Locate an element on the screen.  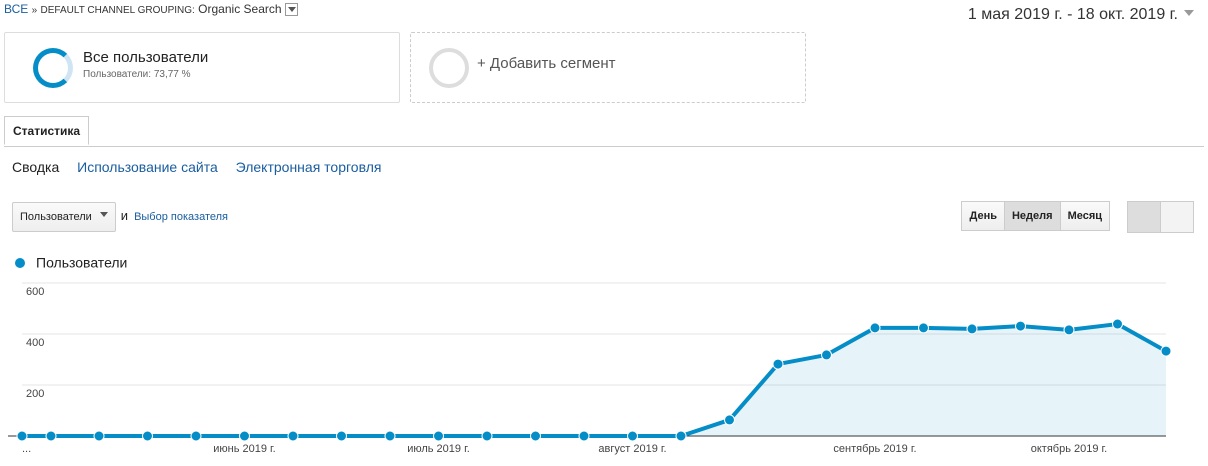
granularity-button: День is located at coordinates (983, 216).